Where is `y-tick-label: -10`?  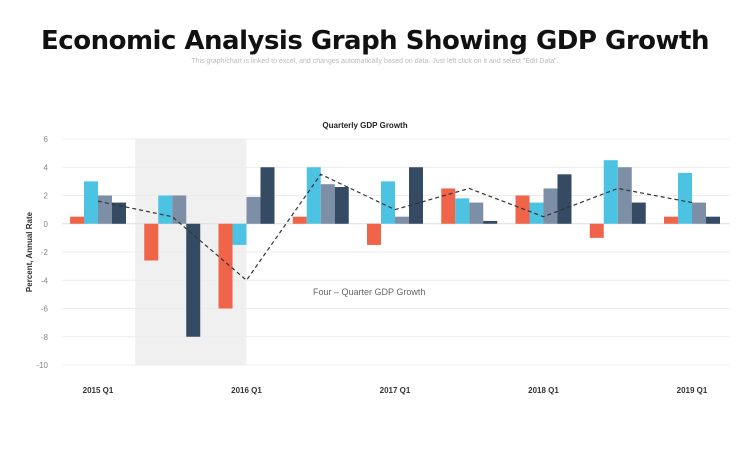
y-tick-label: -10 is located at coordinates (42, 365).